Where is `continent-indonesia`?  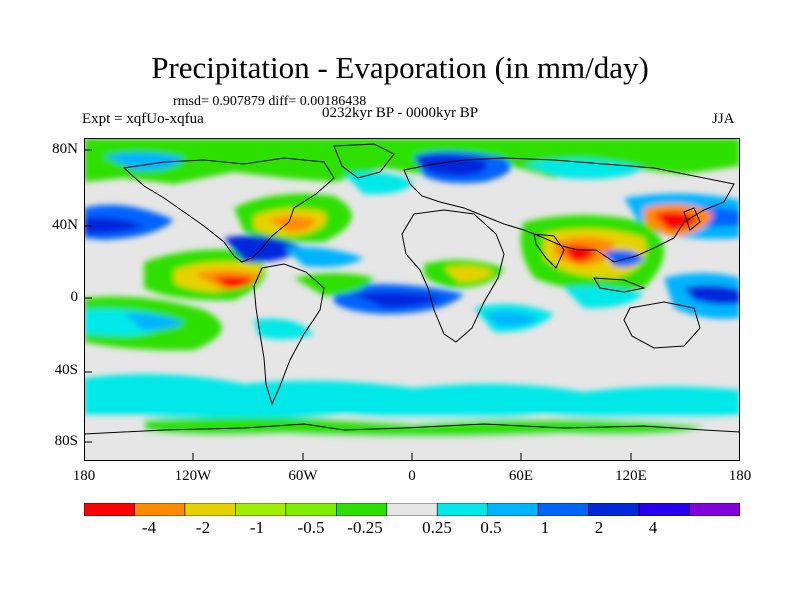 continent-indonesia is located at coordinates (619, 285).